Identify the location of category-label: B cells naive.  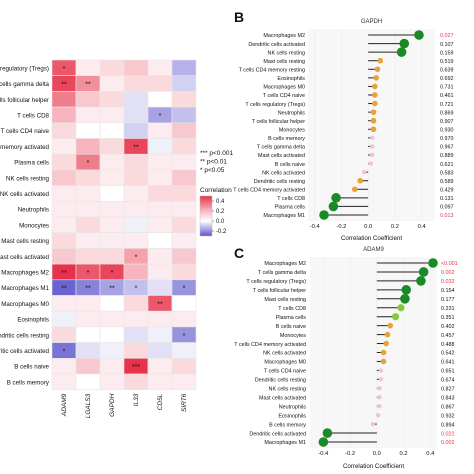
(291, 327).